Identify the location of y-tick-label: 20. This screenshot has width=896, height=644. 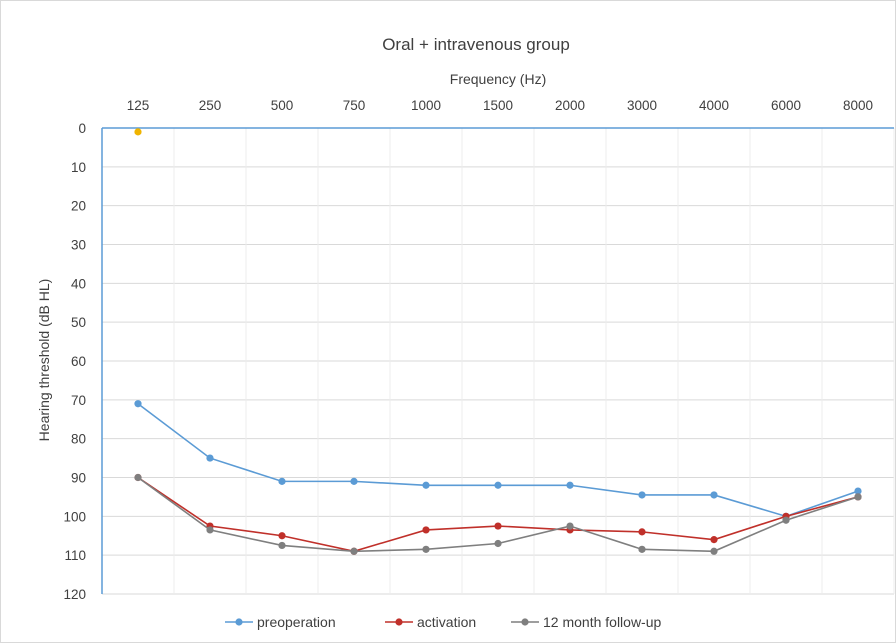
(78, 206).